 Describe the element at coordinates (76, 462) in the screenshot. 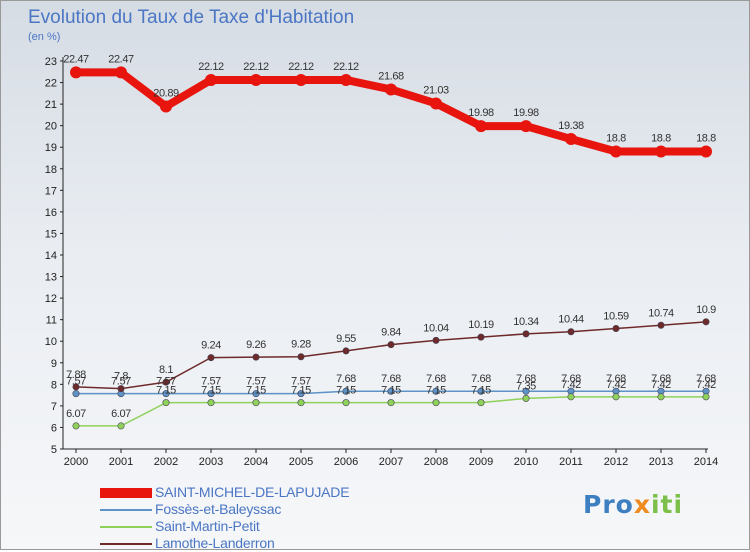

I see `x-tick-label-2000: 2000` at that location.